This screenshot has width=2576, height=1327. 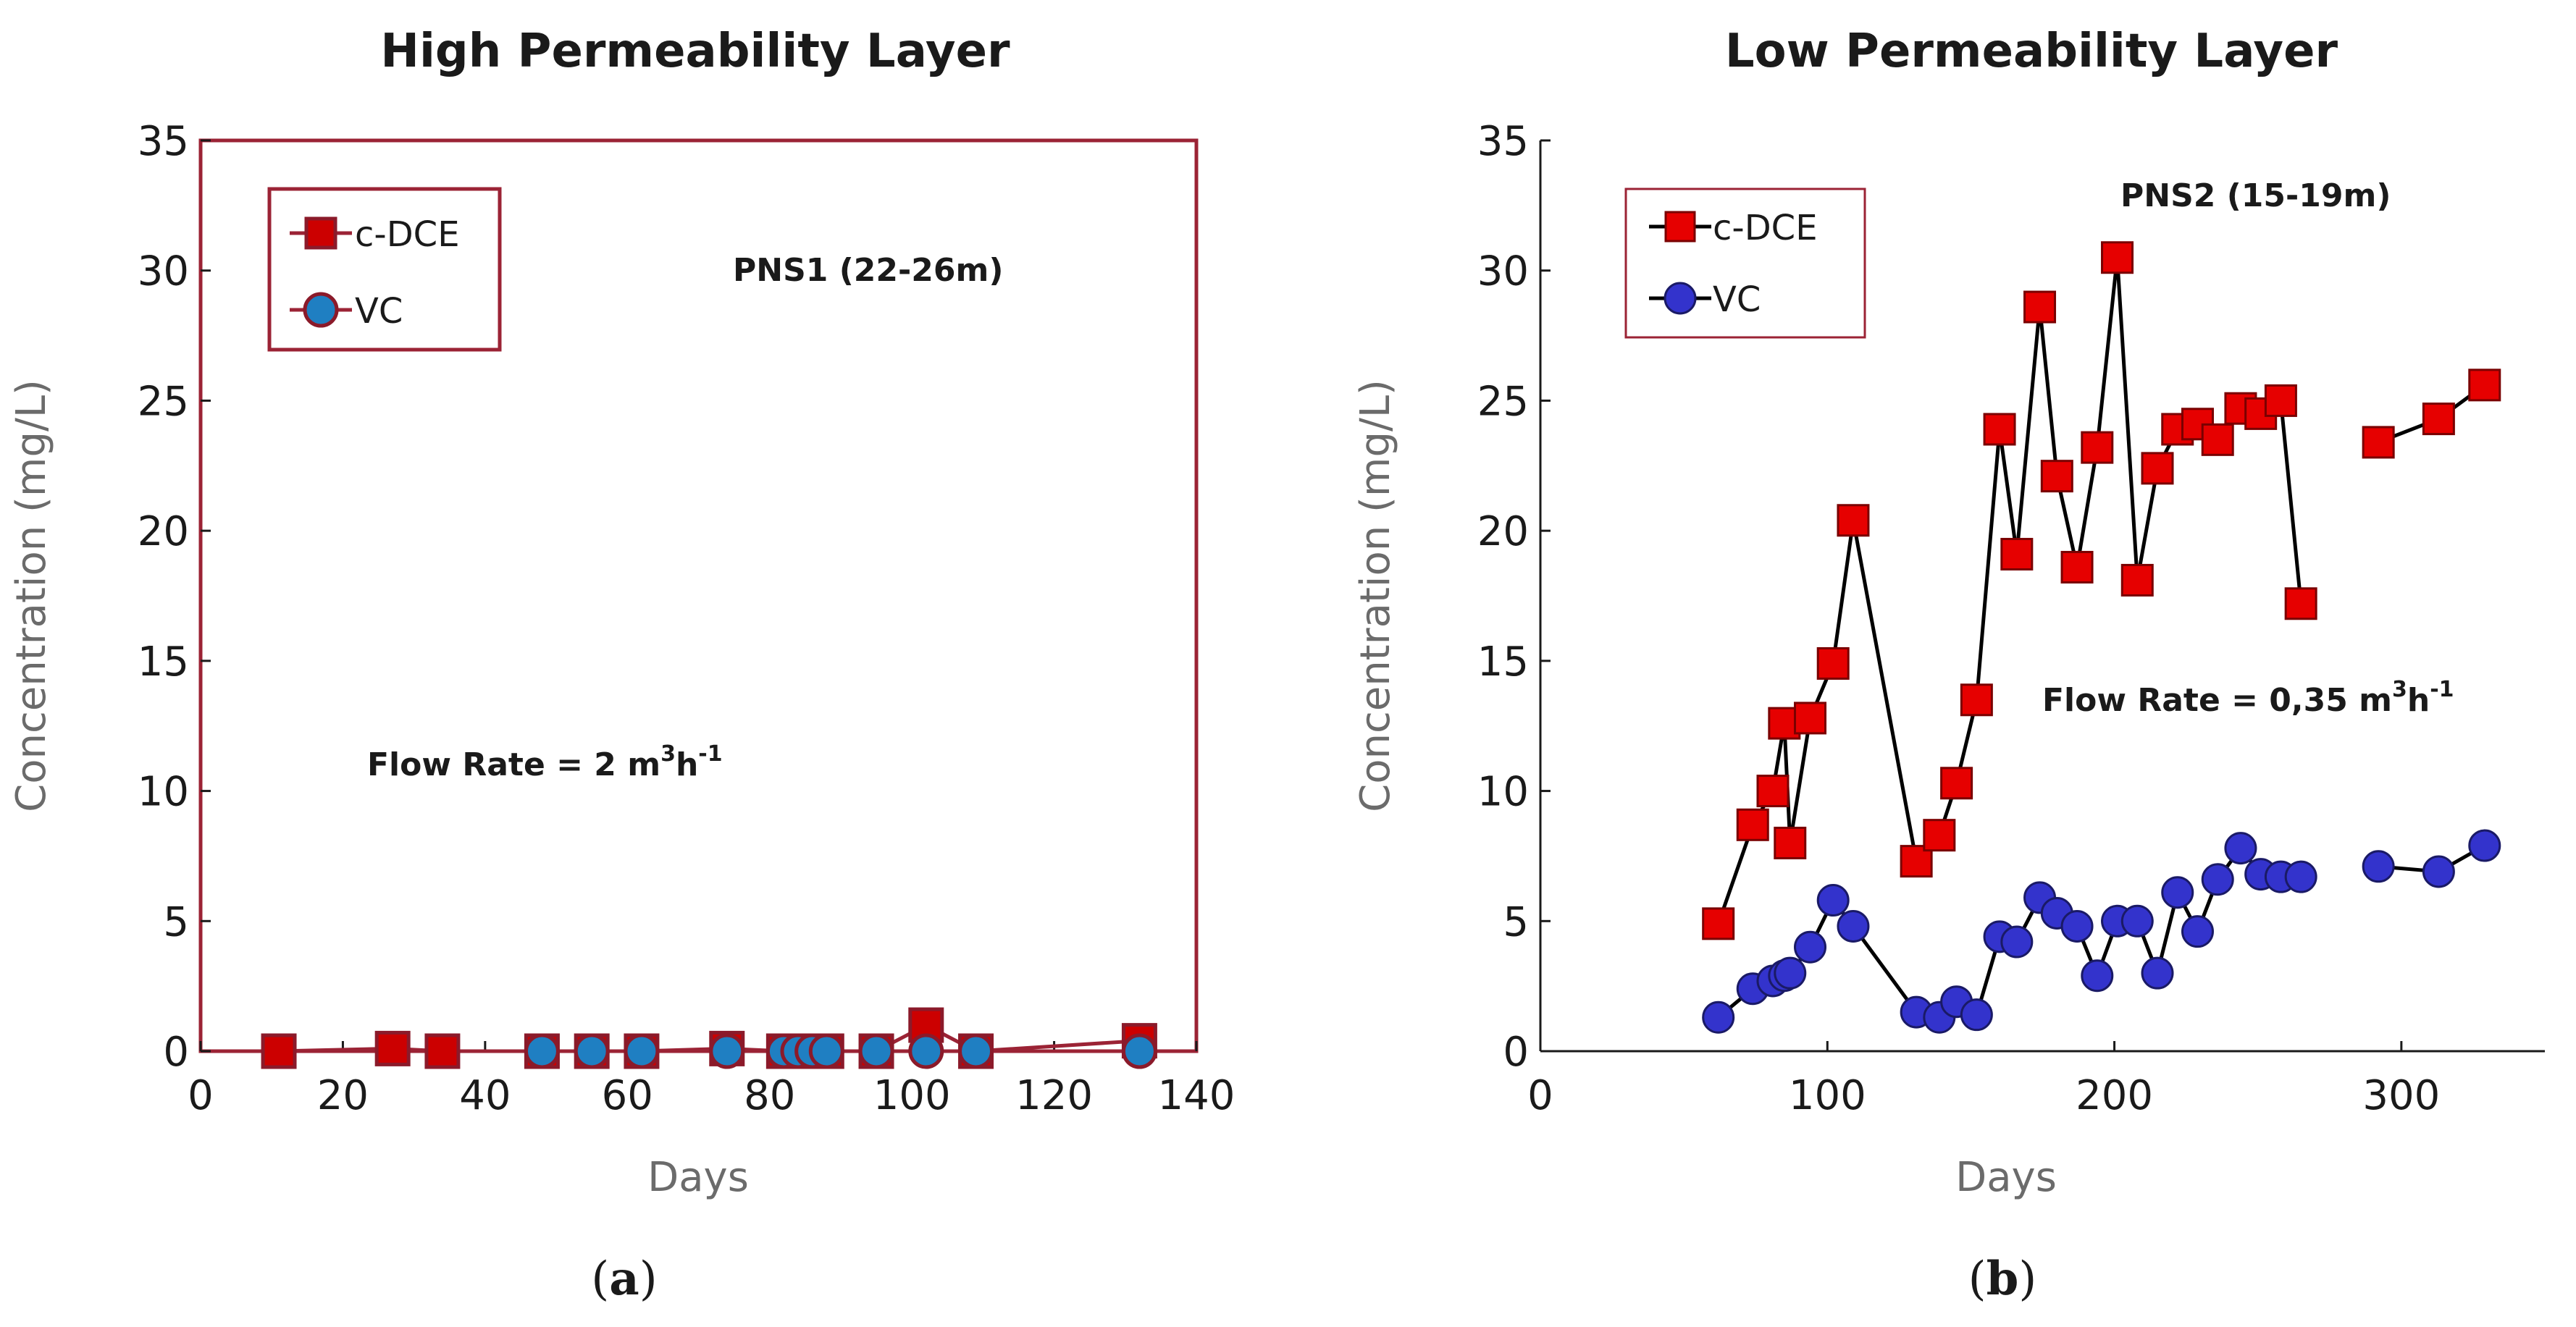 I want to click on x-tick-label: 120, so click(x=1054, y=1095).